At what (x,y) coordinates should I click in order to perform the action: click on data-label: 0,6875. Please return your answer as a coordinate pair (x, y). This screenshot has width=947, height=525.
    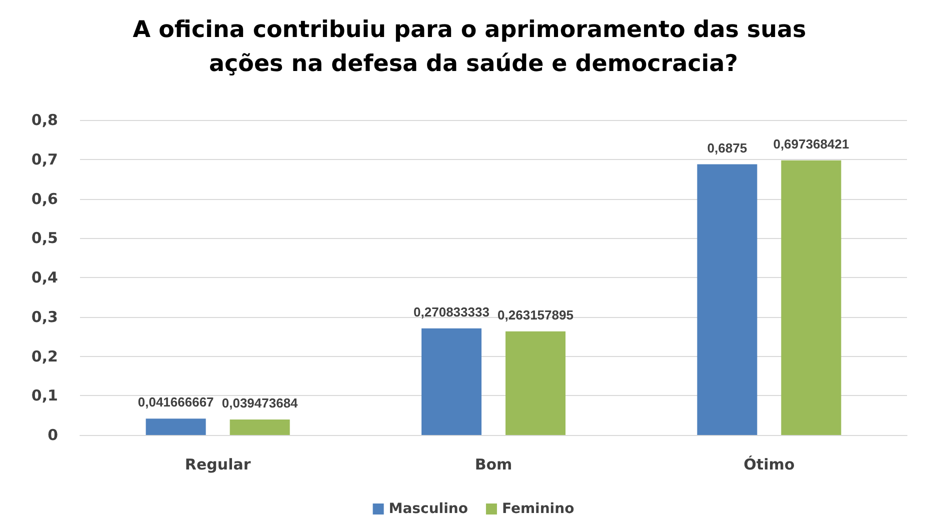
    Looking at the image, I should click on (727, 148).